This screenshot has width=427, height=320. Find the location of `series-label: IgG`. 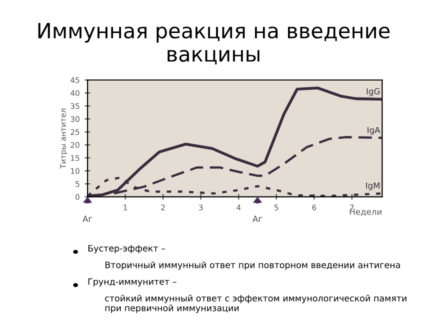

series-label: IgG is located at coordinates (373, 92).